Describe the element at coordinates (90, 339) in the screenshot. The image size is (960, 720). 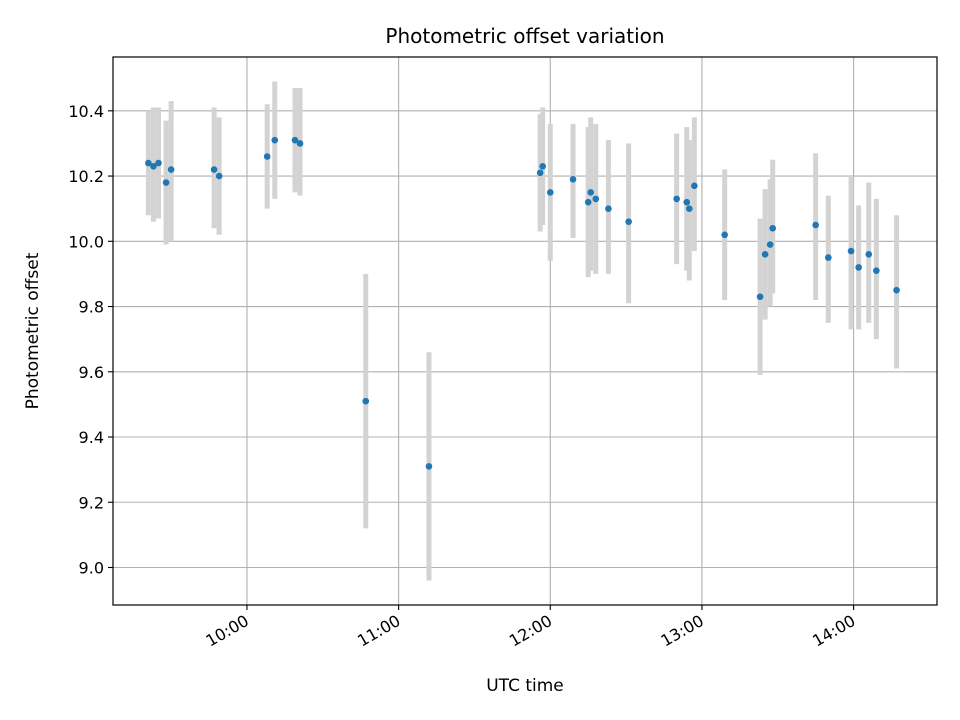
I see `y-axis-ticks: 9.0 9.2 9.4 9.6 9.8 10.0 10.2 10.4` at that location.